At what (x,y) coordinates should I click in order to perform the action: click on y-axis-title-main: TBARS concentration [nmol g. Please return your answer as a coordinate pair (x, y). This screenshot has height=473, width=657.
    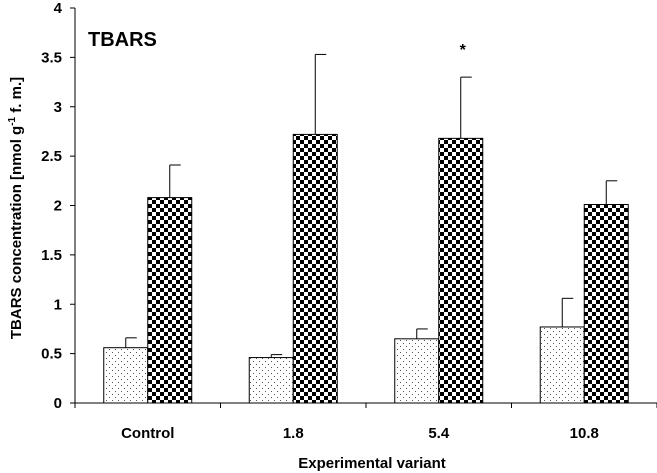
    Looking at the image, I should click on (16, 232).